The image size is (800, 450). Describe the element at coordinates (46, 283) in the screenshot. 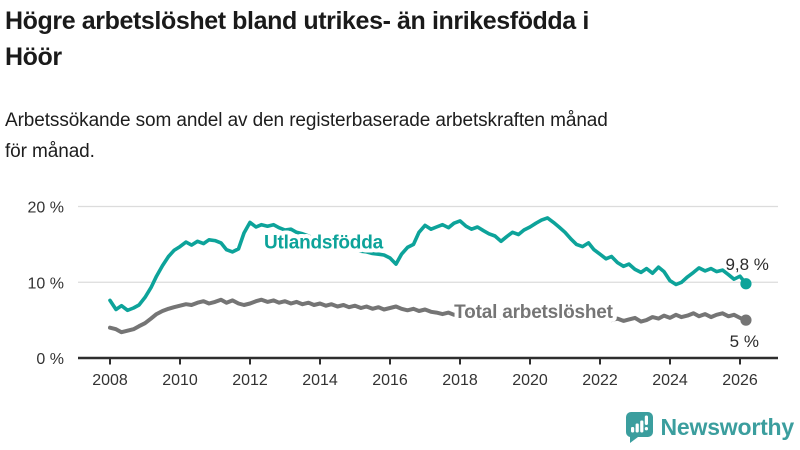

I see `y-tick-label: 10 %` at that location.